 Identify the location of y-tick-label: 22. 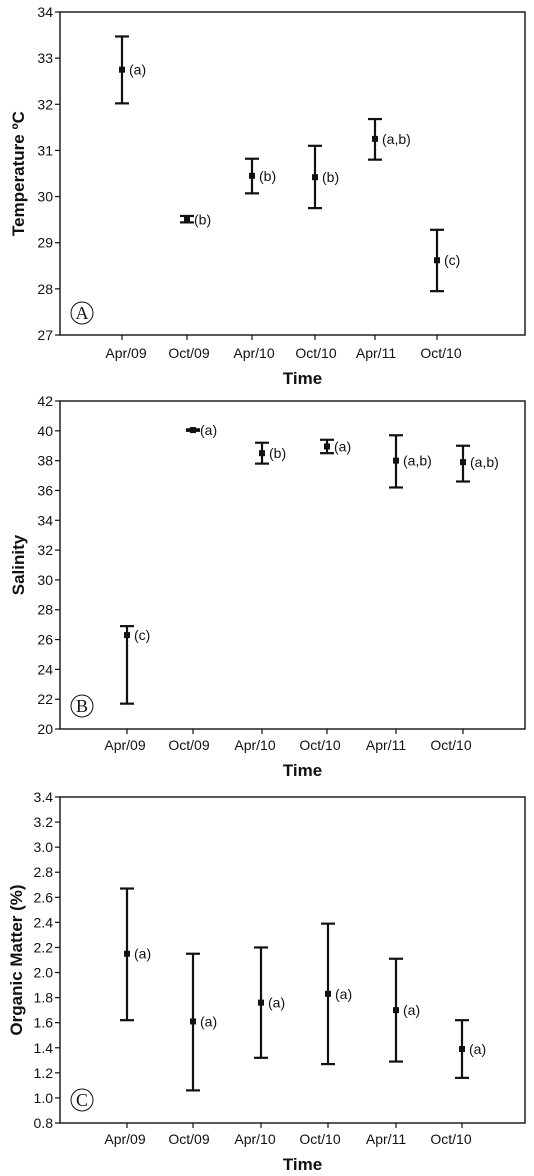
(45, 699).